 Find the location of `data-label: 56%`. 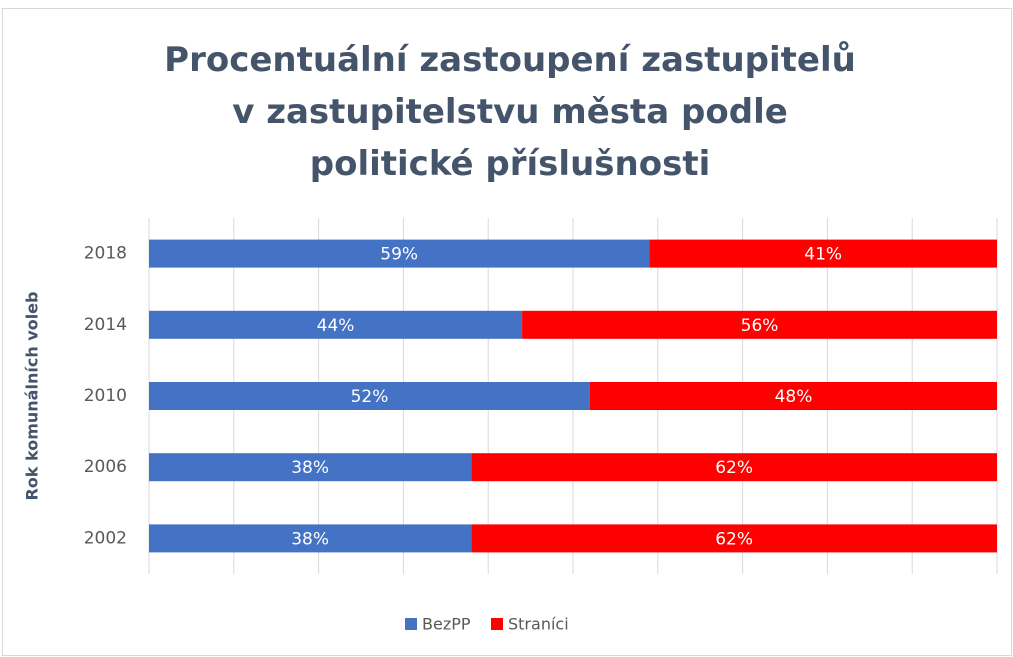

data-label: 56% is located at coordinates (760, 326).